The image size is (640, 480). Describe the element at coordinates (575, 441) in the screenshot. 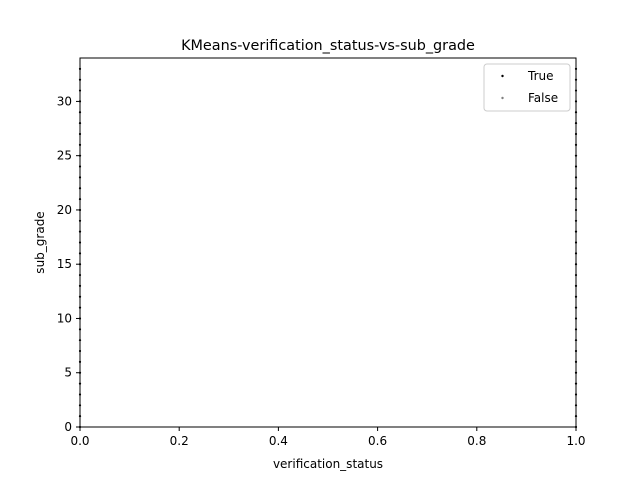

I see `x-tick-label: 1.0` at that location.